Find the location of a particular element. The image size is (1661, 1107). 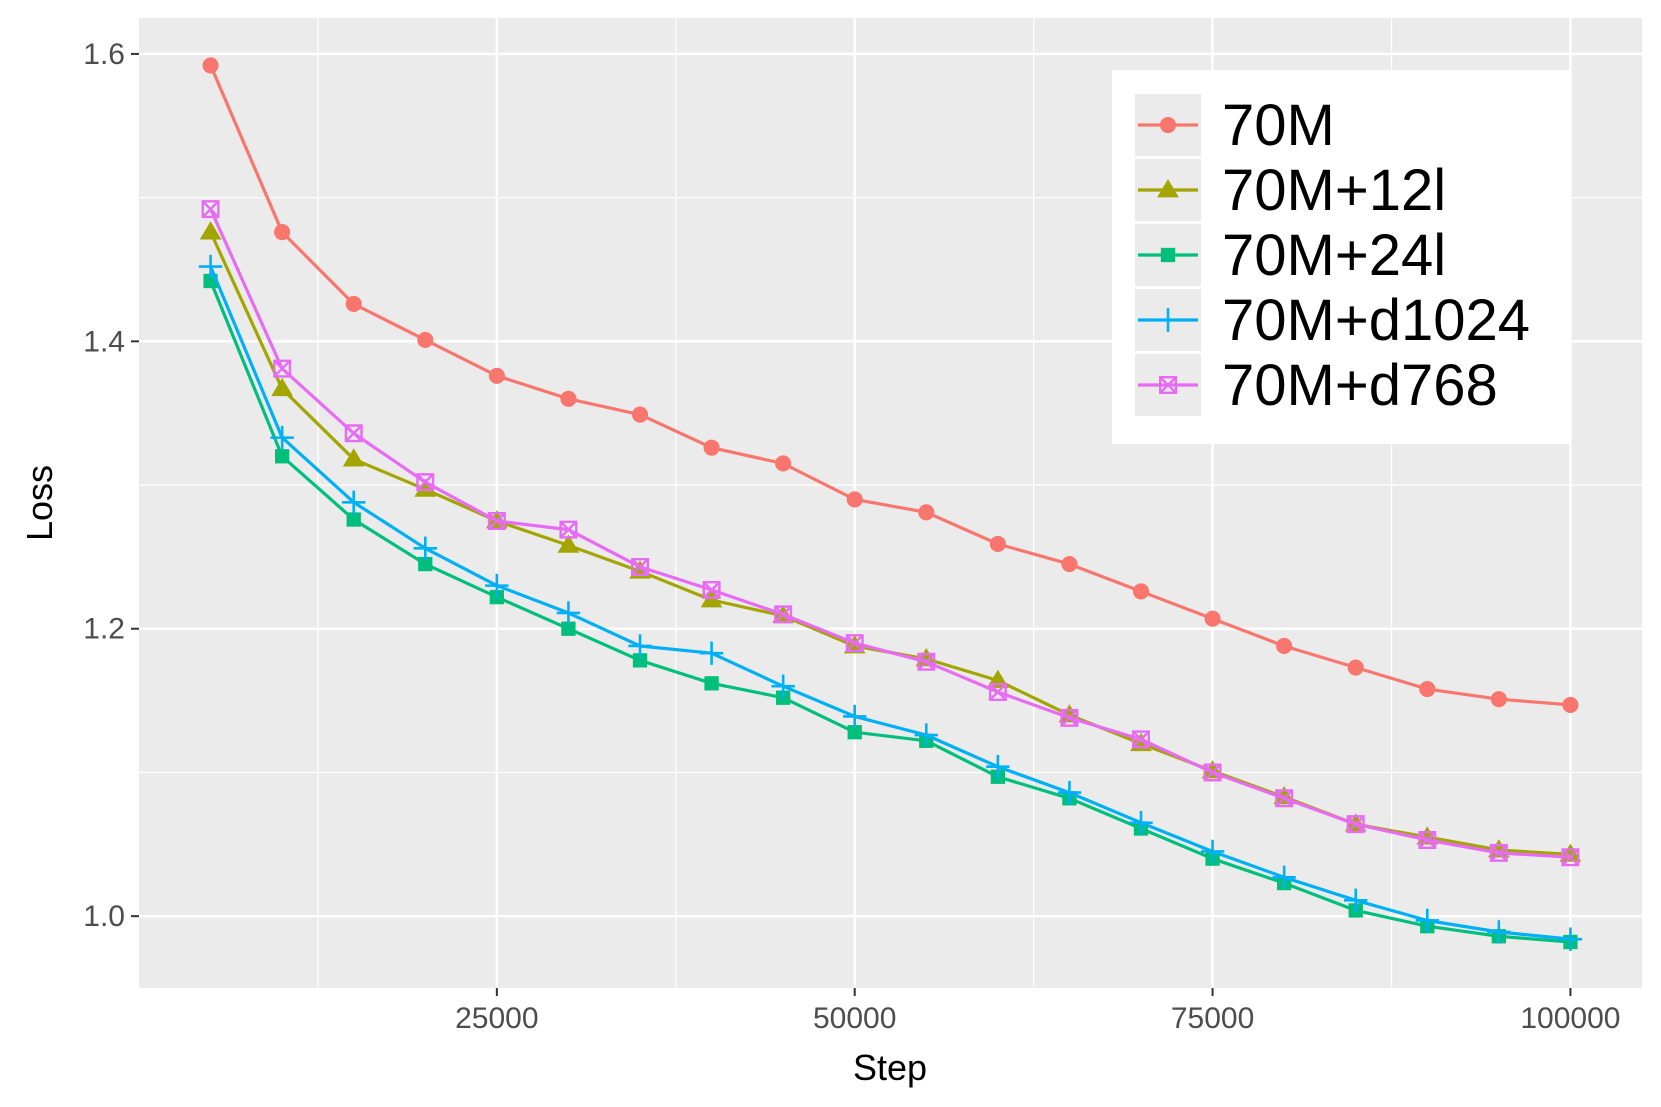

x-tick-label: 100000 is located at coordinates (1570, 1018).